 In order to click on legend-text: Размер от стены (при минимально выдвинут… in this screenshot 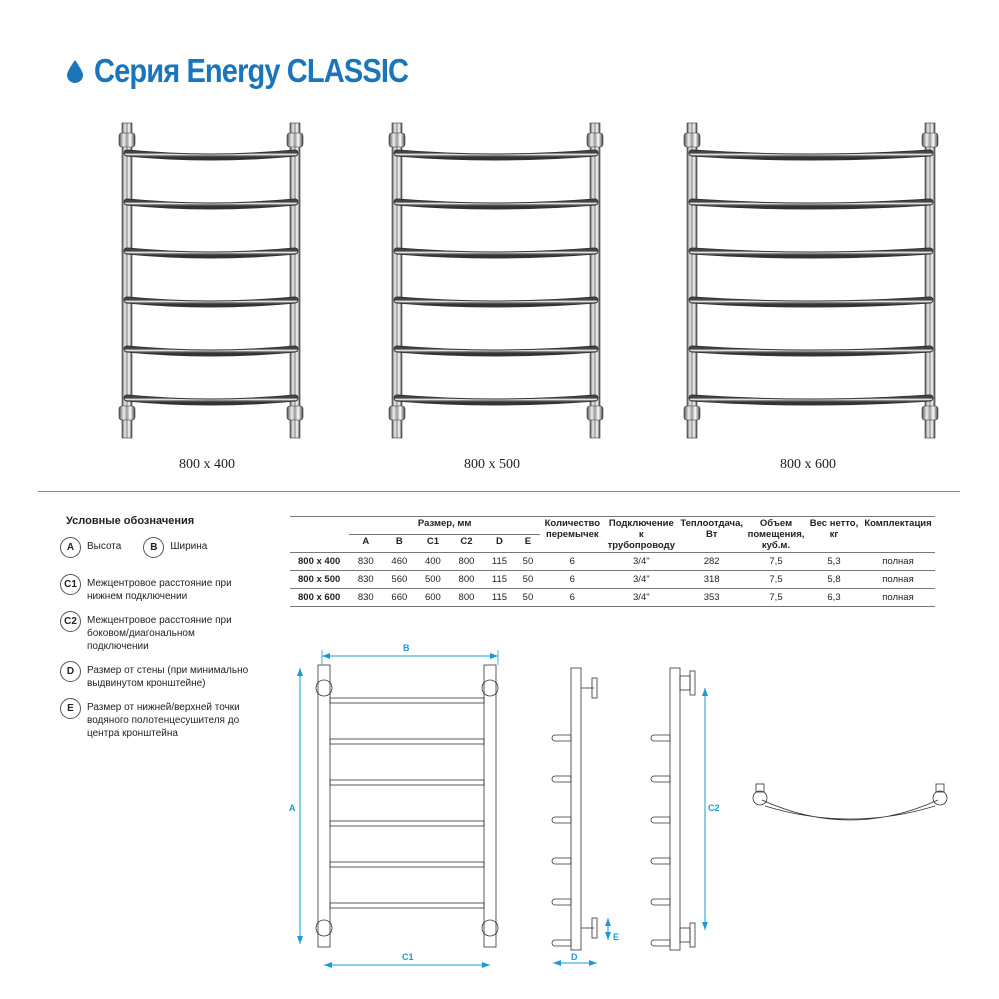, I will do `click(168, 677)`.